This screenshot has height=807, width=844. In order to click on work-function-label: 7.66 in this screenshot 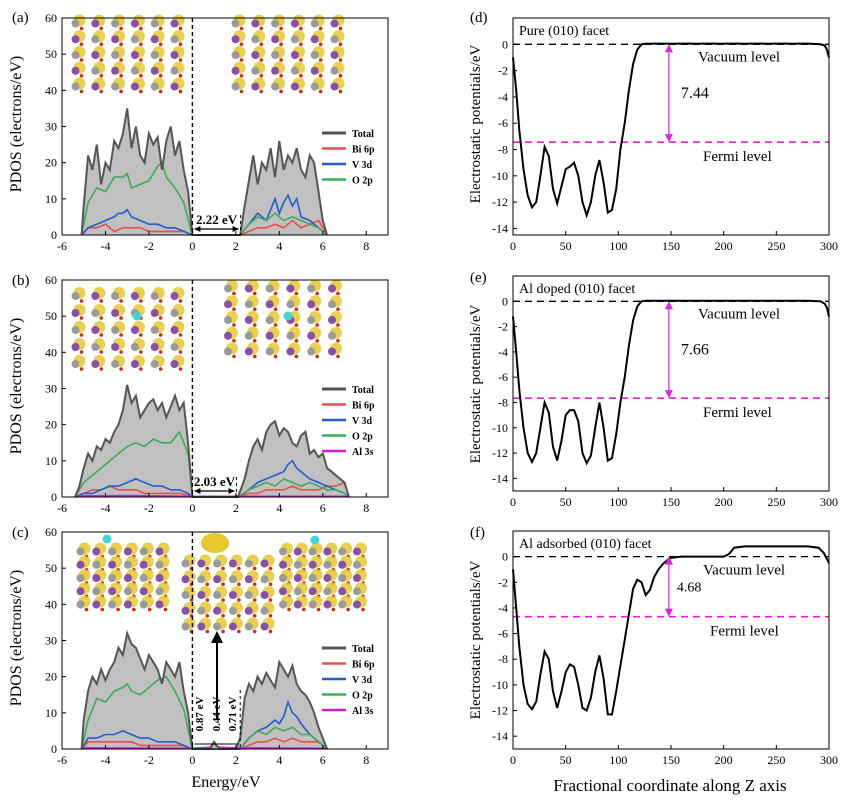, I will do `click(695, 350)`.